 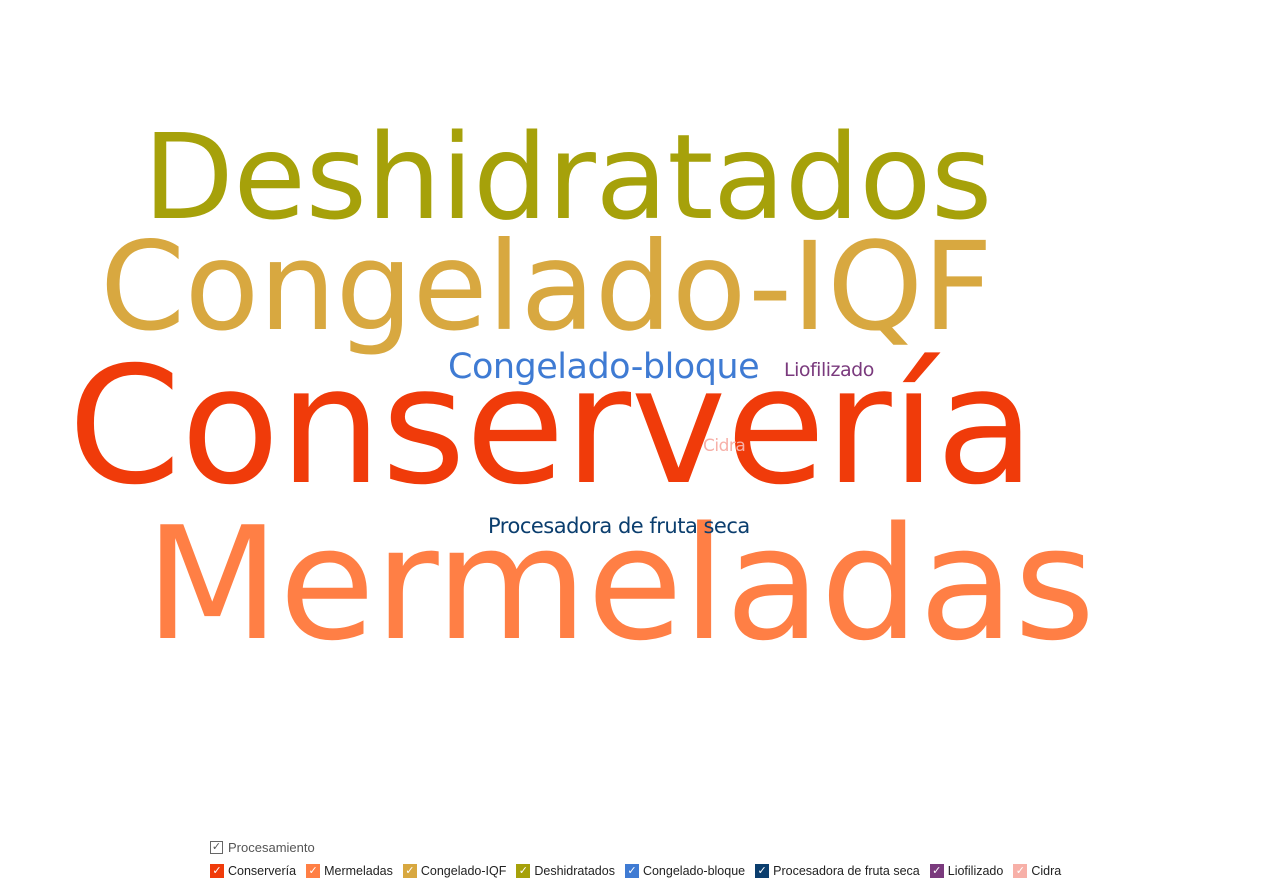 What do you see at coordinates (358, 871) in the screenshot?
I see `legend-label: Mermeladas` at bounding box center [358, 871].